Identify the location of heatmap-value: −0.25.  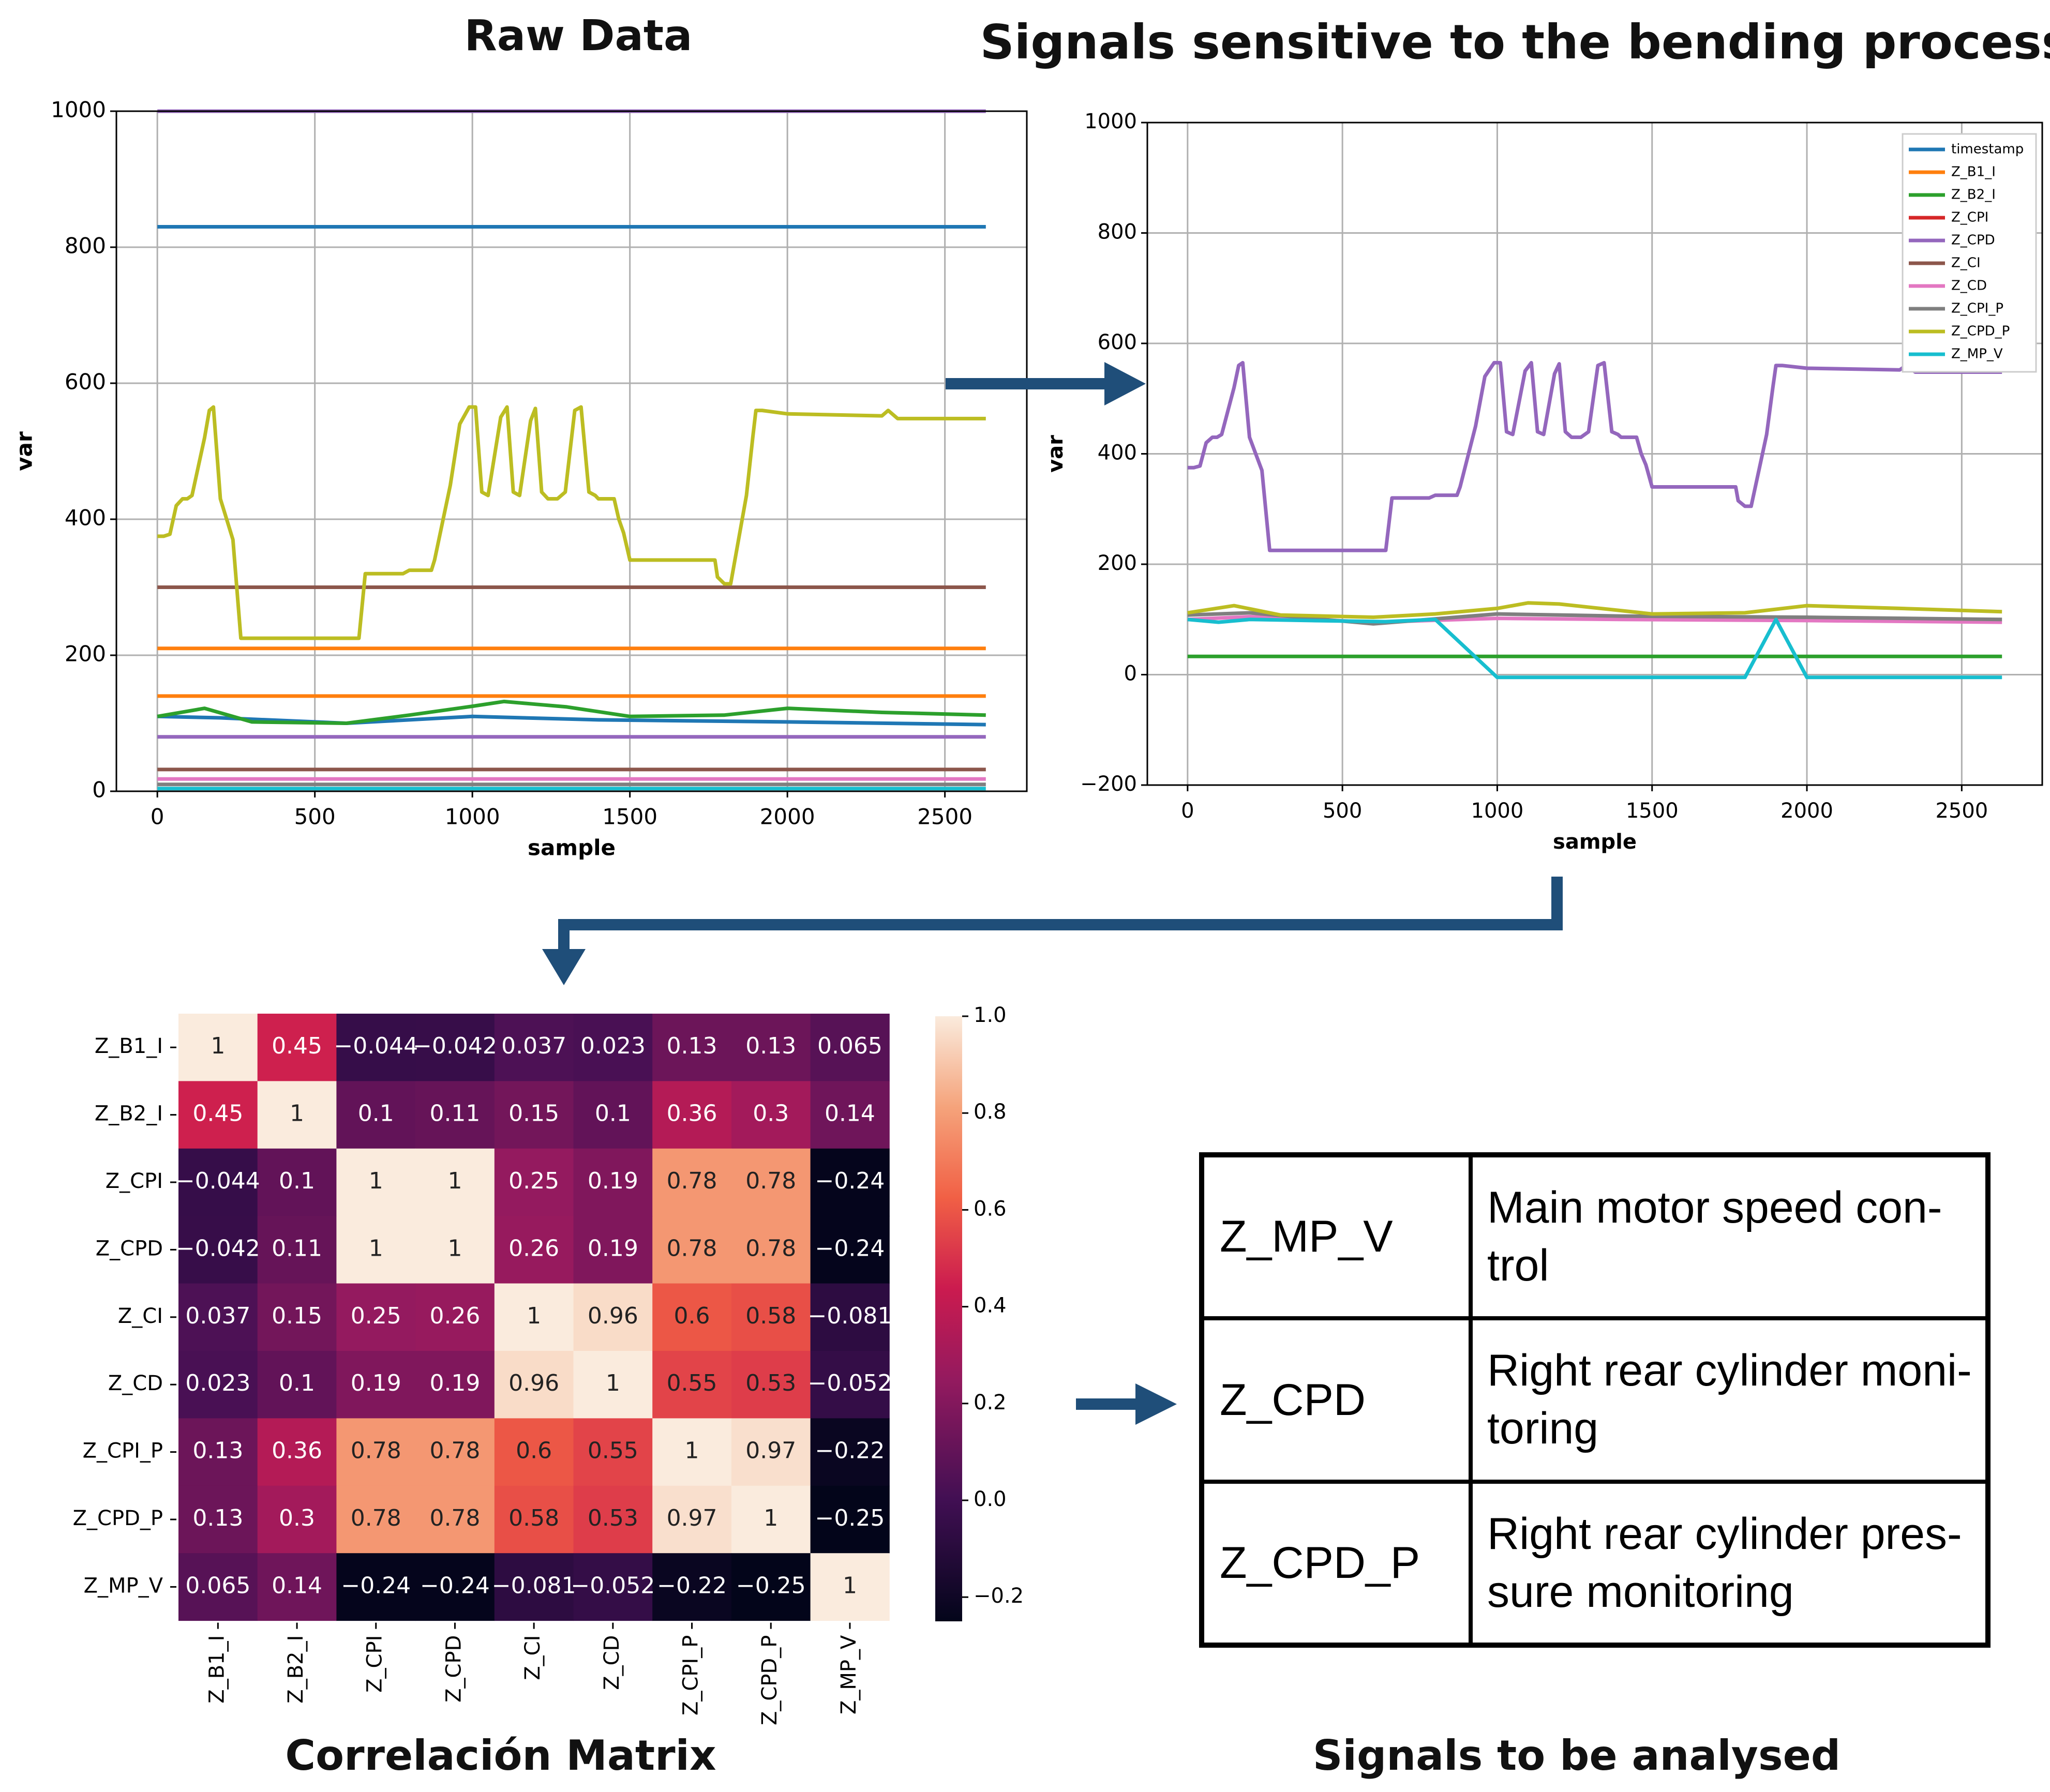
(850, 1518).